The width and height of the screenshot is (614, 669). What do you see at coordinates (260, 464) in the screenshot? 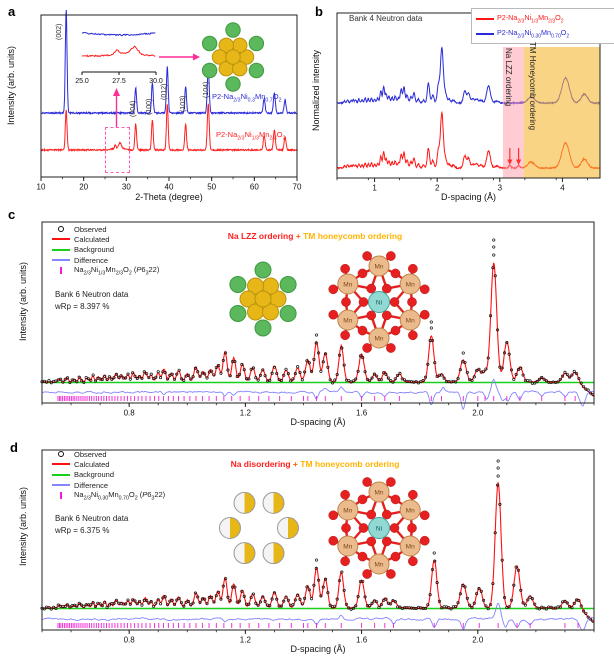
I see `title-part: Na disordering` at bounding box center [260, 464].